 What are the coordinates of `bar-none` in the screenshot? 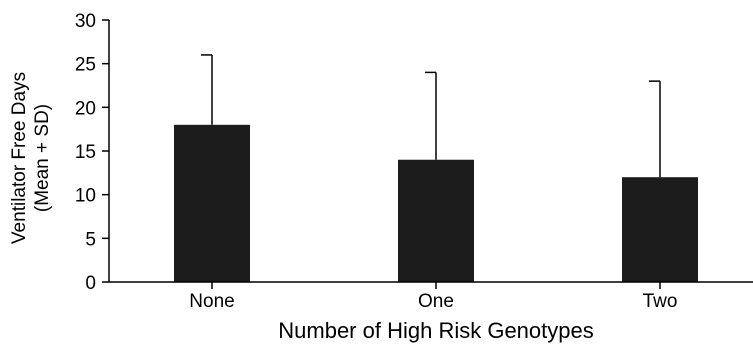 It's located at (212, 203).